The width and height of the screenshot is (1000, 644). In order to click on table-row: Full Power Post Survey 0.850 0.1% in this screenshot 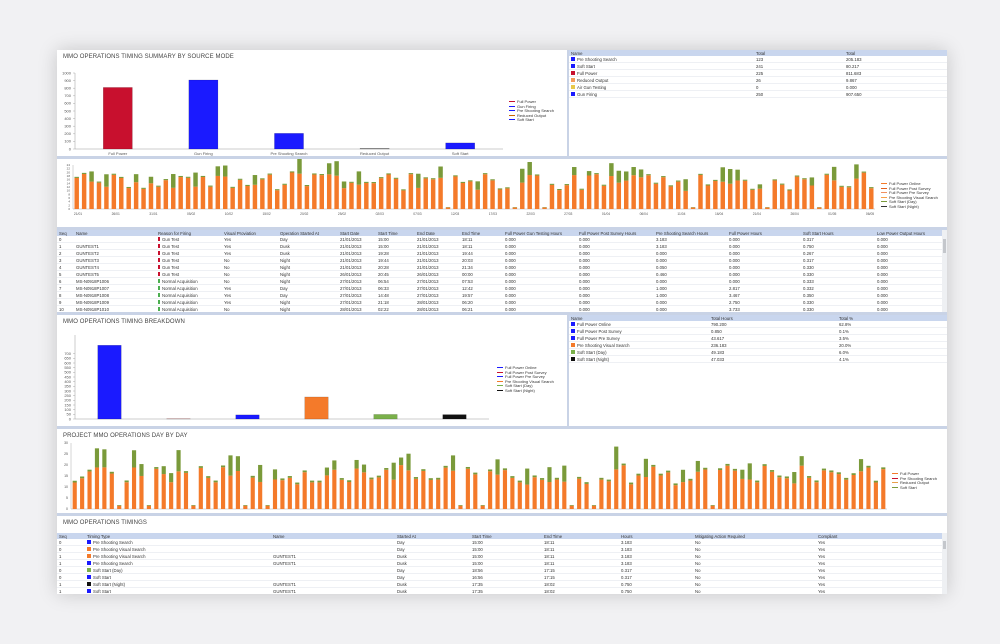, I will do `click(758, 331)`.